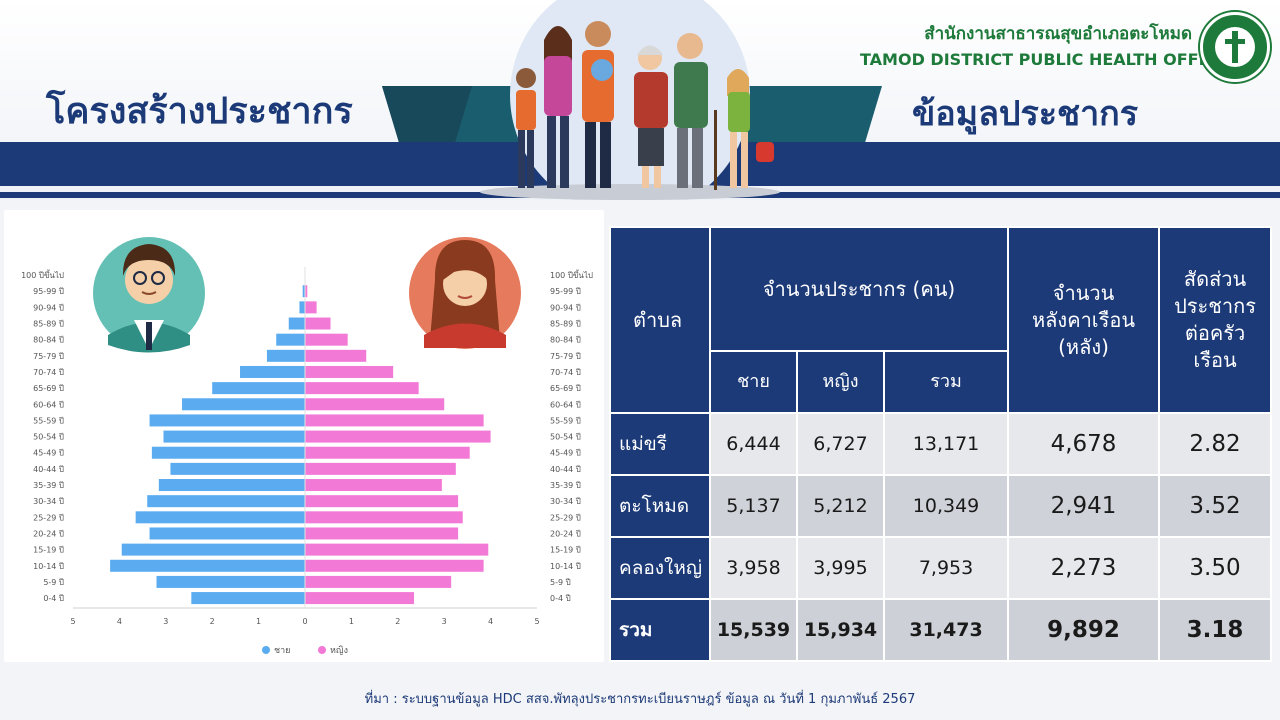 The image size is (1280, 720). Describe the element at coordinates (48, 340) in the screenshot. I see `age-label-left: 80-84 ปี` at that location.